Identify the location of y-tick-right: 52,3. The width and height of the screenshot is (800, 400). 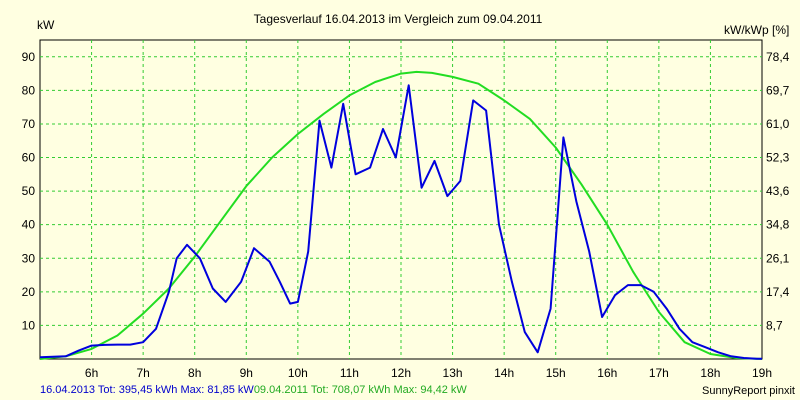
(778, 158).